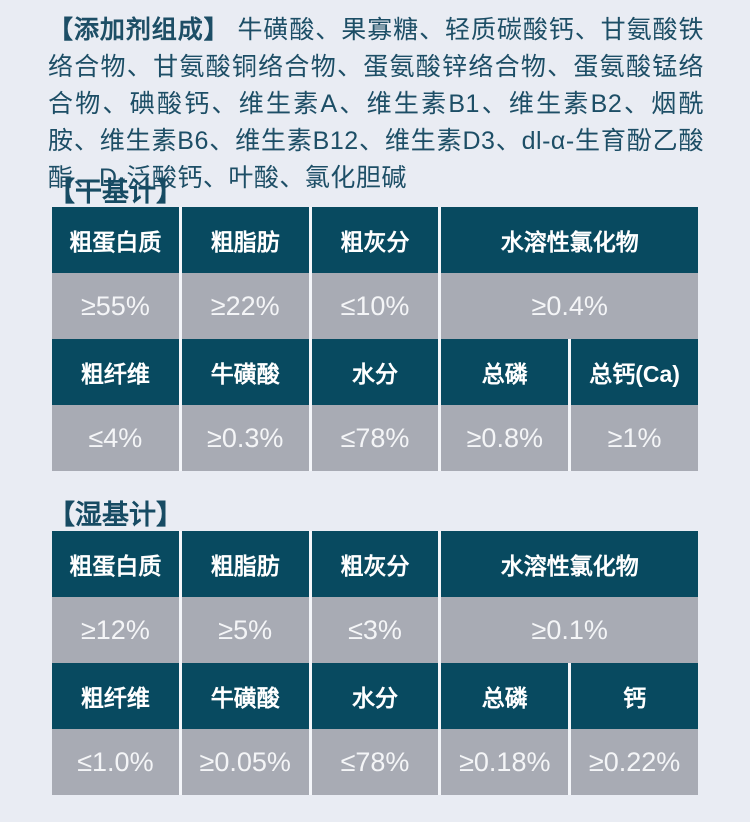 The width and height of the screenshot is (750, 822). I want to click on table-value-cell: ≥0.3%, so click(245, 438).